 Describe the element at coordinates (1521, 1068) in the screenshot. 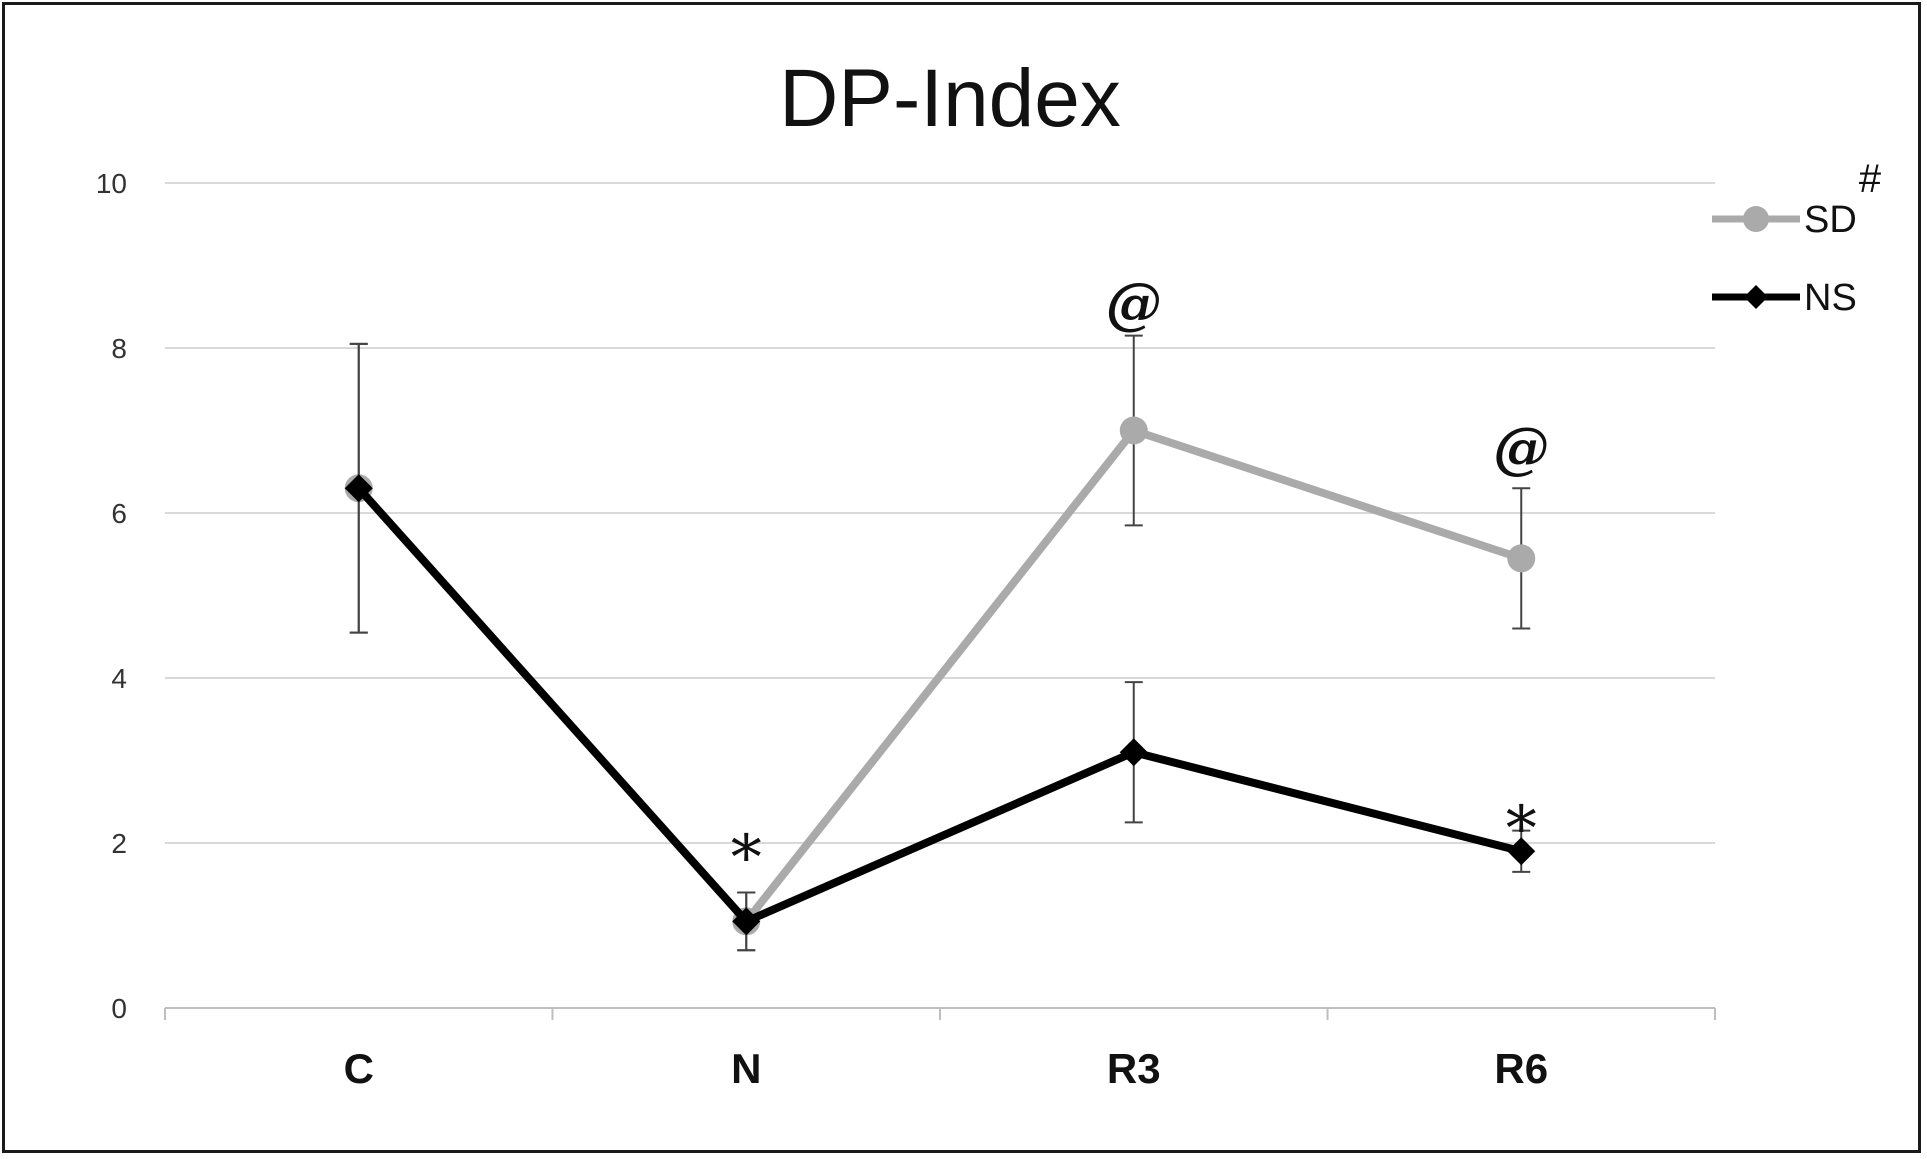

I see `x-tick-label: R6` at that location.